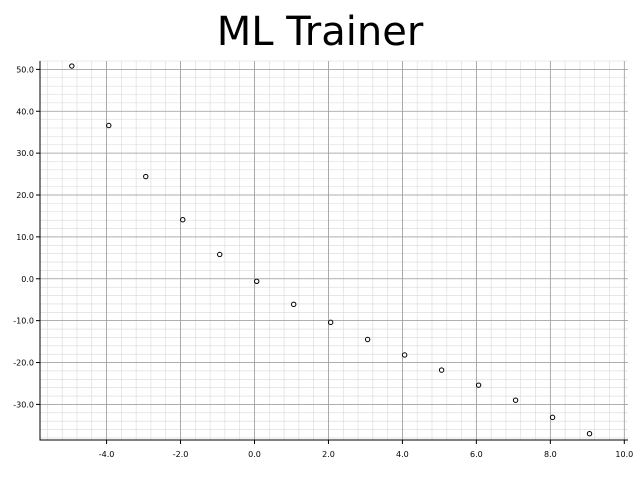  I want to click on y-tick-label: -20.0, so click(23, 363).